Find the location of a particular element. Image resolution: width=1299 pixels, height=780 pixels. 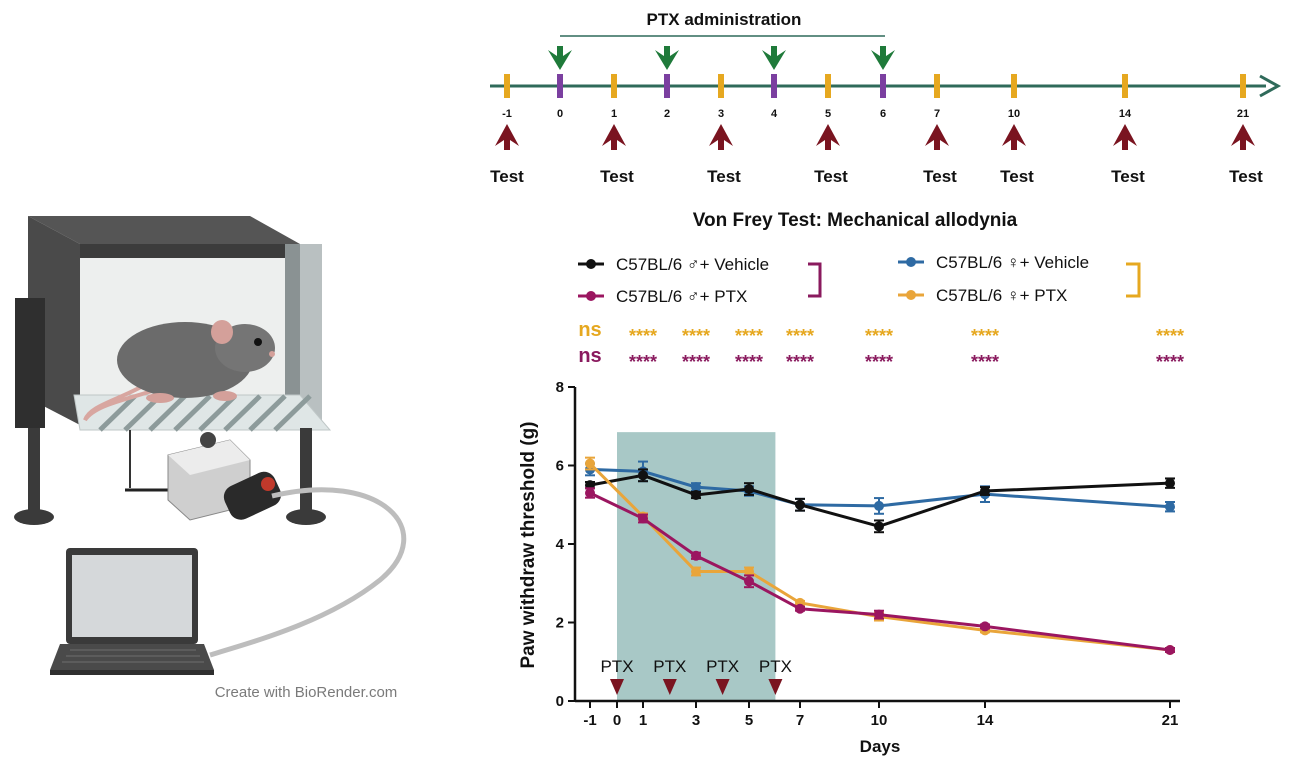

timeline-day-label-21: 21 is located at coordinates (1243, 114).